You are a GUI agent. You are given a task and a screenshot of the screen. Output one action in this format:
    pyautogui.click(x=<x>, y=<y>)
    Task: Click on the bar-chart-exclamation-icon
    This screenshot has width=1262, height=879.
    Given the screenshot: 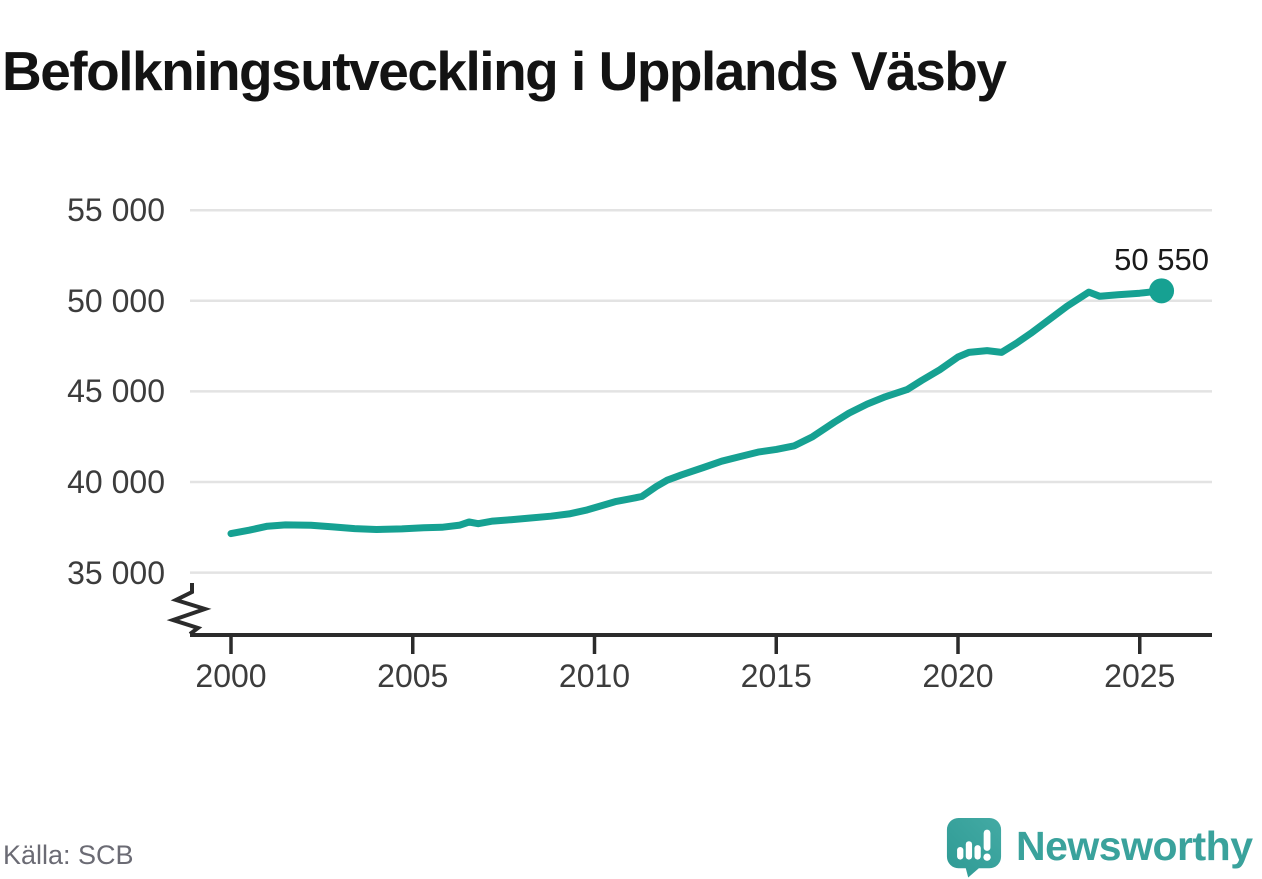 What is the action you would take?
    pyautogui.click(x=974, y=848)
    